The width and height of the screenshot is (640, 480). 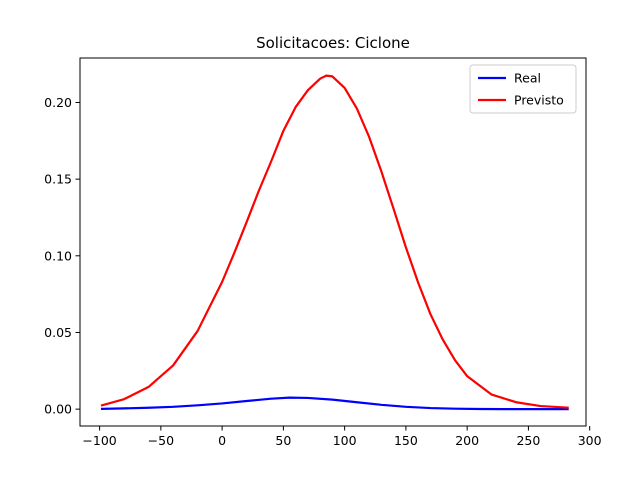 What do you see at coordinates (523, 89) in the screenshot?
I see `legend: Real Previsto` at bounding box center [523, 89].